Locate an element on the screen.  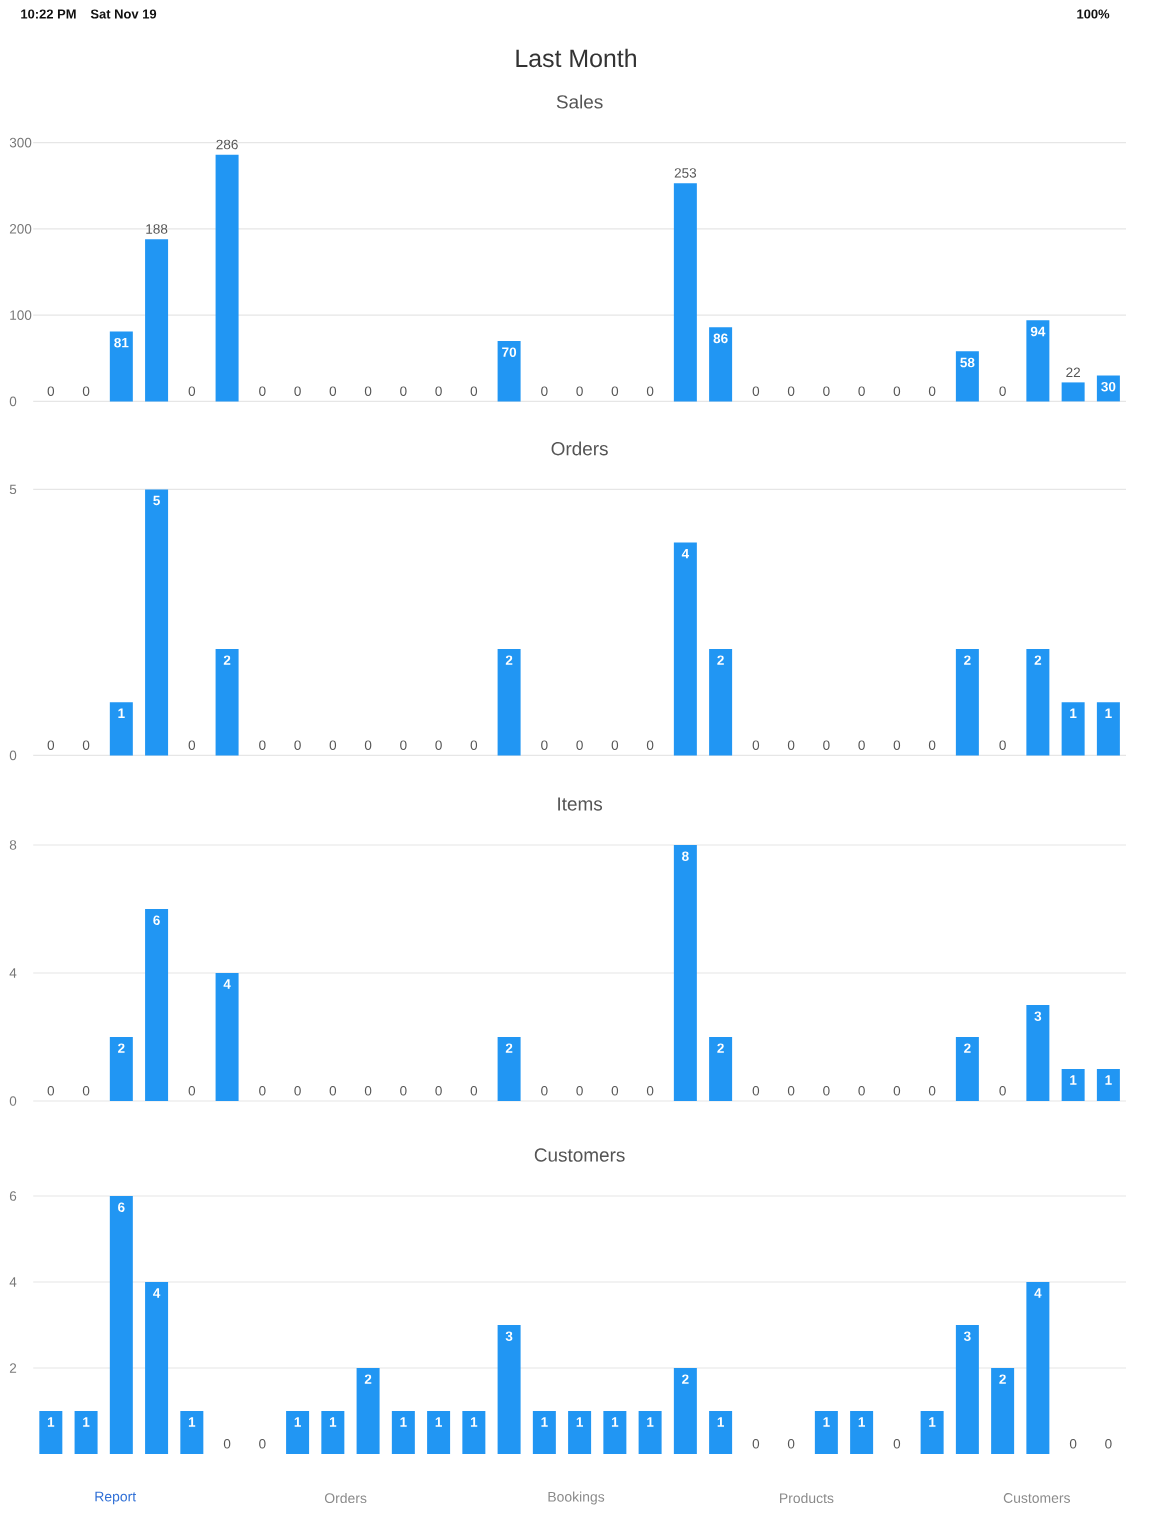
chart-title: Items is located at coordinates (580, 804).